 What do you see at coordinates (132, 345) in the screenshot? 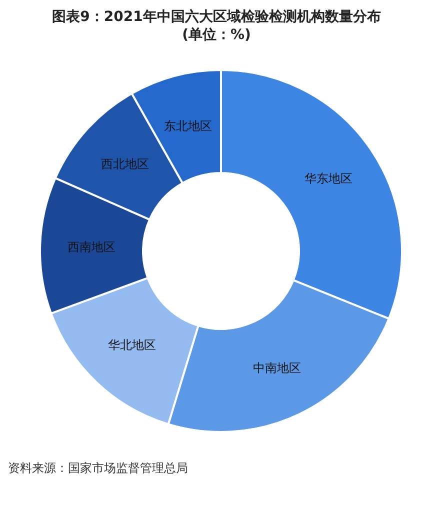
I see `slice-label: 华北地区` at bounding box center [132, 345].